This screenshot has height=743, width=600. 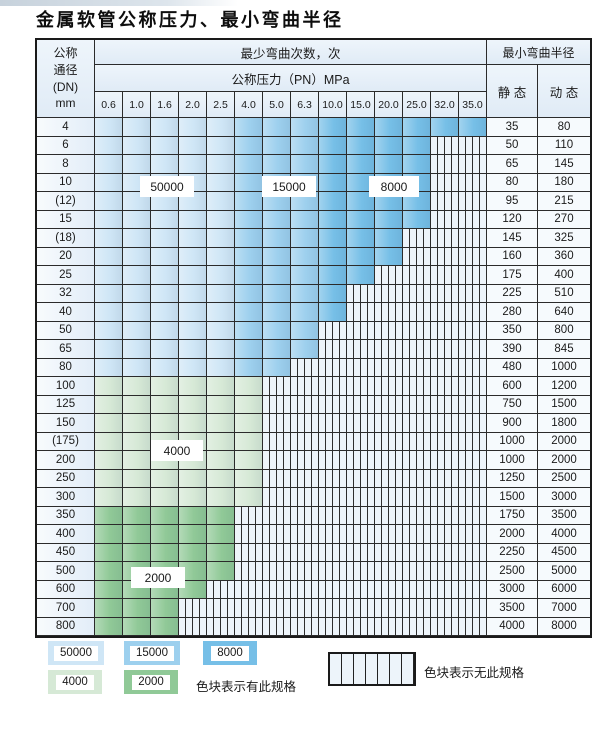 I want to click on dynamic-radius-value: 400, so click(x=564, y=275).